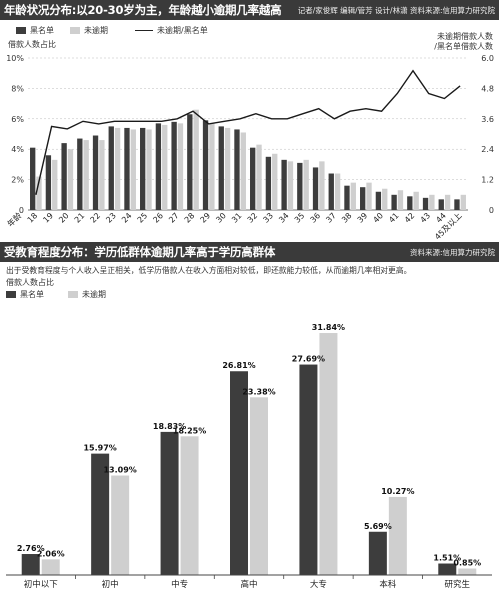 The height and width of the screenshot is (595, 499). What do you see at coordinates (452, 252) in the screenshot?
I see `edu-chart-source: 资料来源:信用算力研究院` at bounding box center [452, 252].